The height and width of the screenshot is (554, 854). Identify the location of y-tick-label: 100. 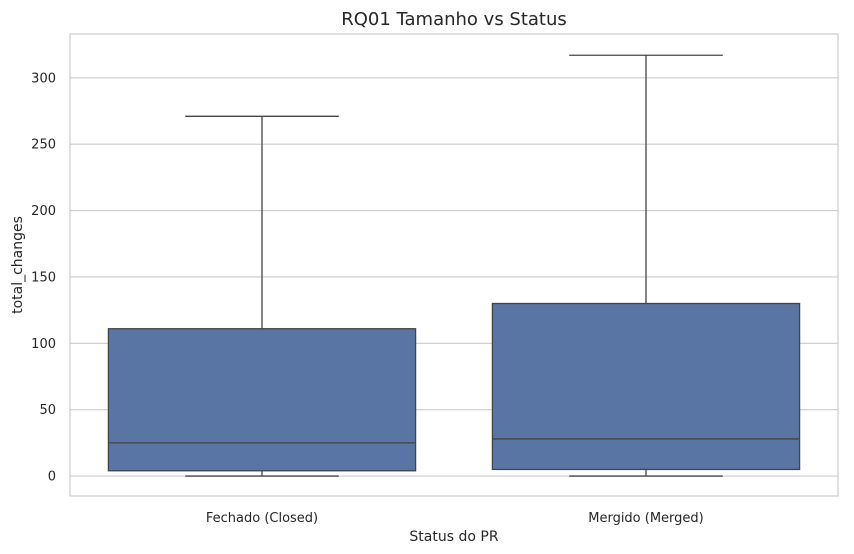
(43, 344).